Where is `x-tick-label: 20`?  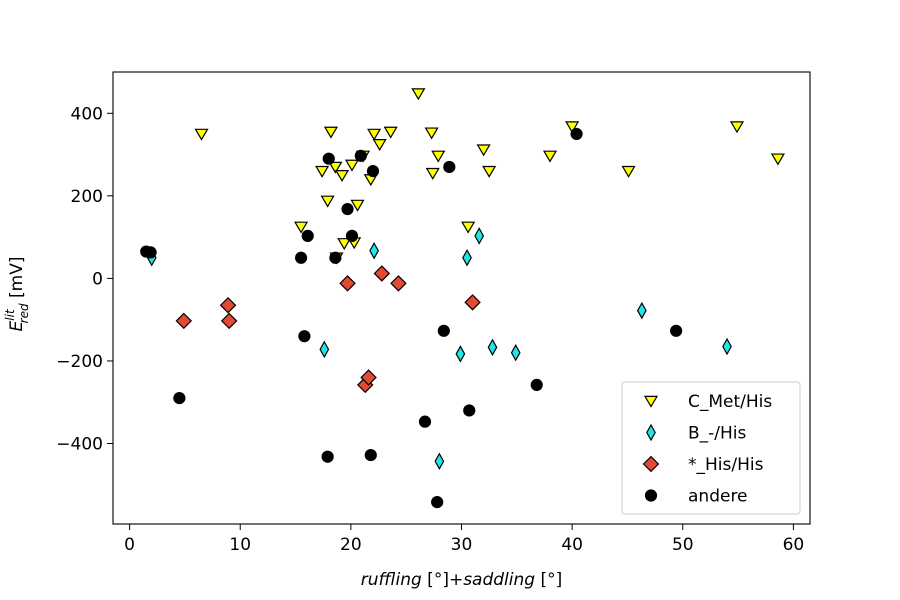
x-tick-label: 20 is located at coordinates (351, 545).